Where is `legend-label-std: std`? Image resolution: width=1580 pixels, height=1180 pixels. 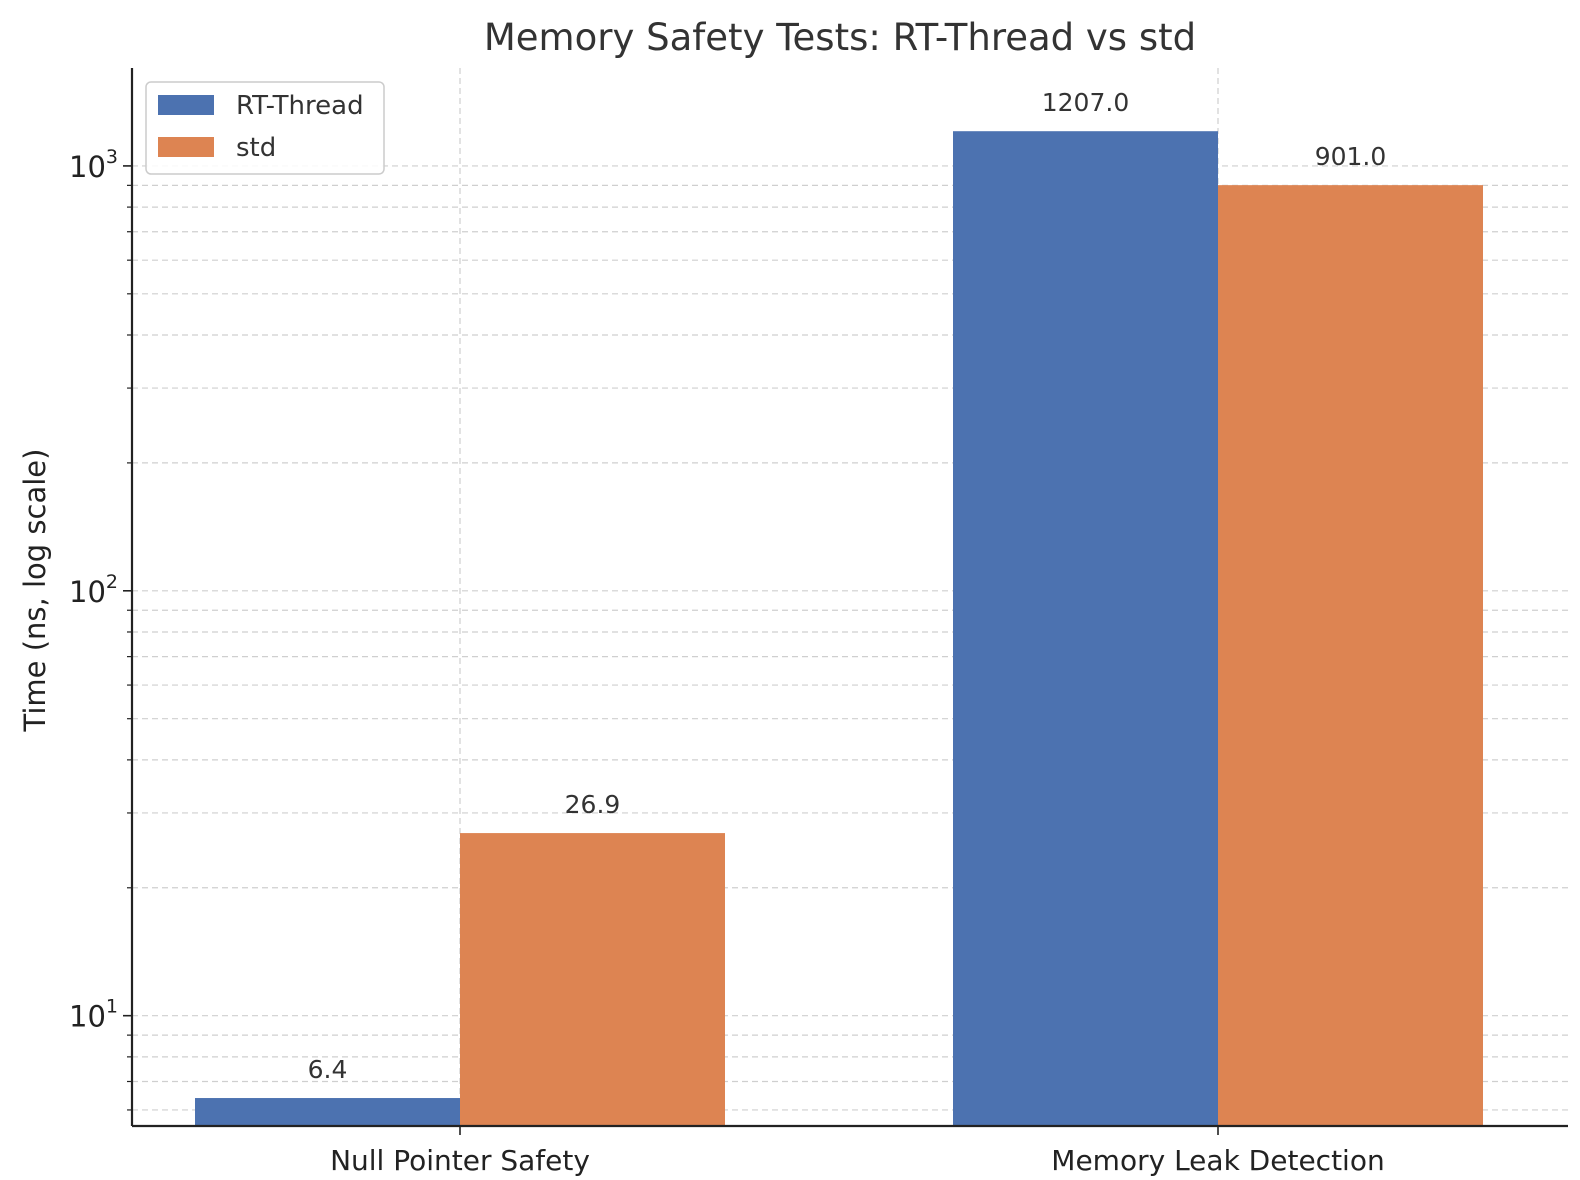 legend-label-std: std is located at coordinates (256, 148).